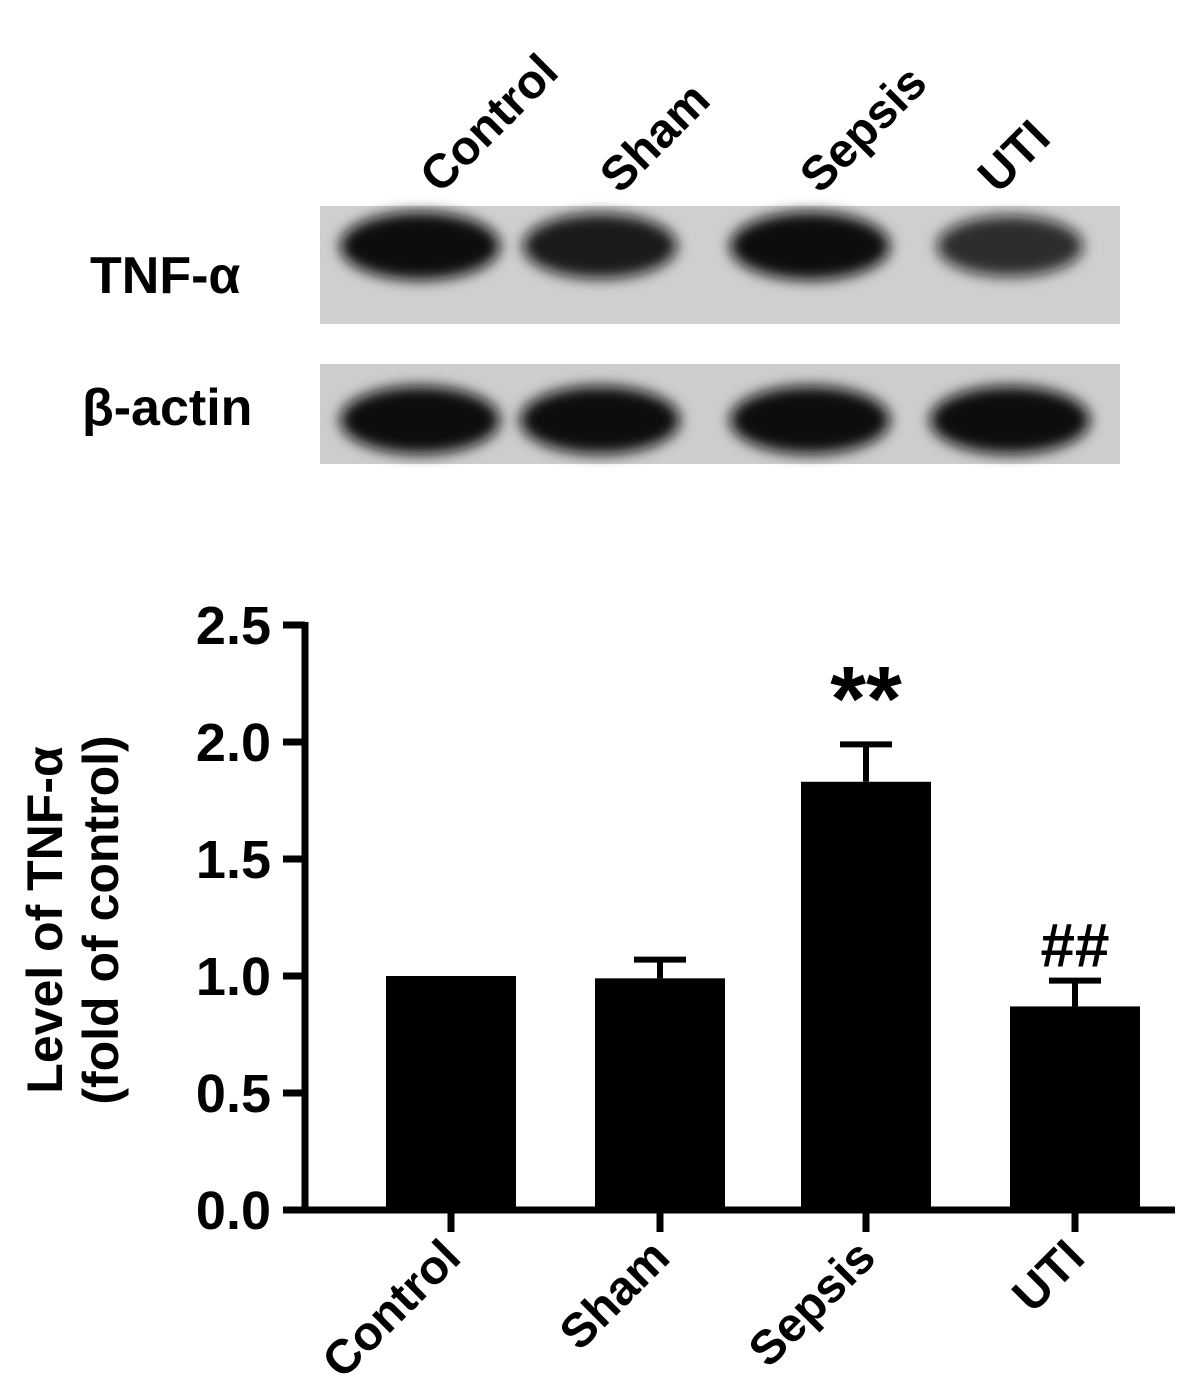 Image resolution: width=1181 pixels, height=1396 pixels. Describe the element at coordinates (392, 1309) in the screenshot. I see `x-tick-label: Control` at that location.